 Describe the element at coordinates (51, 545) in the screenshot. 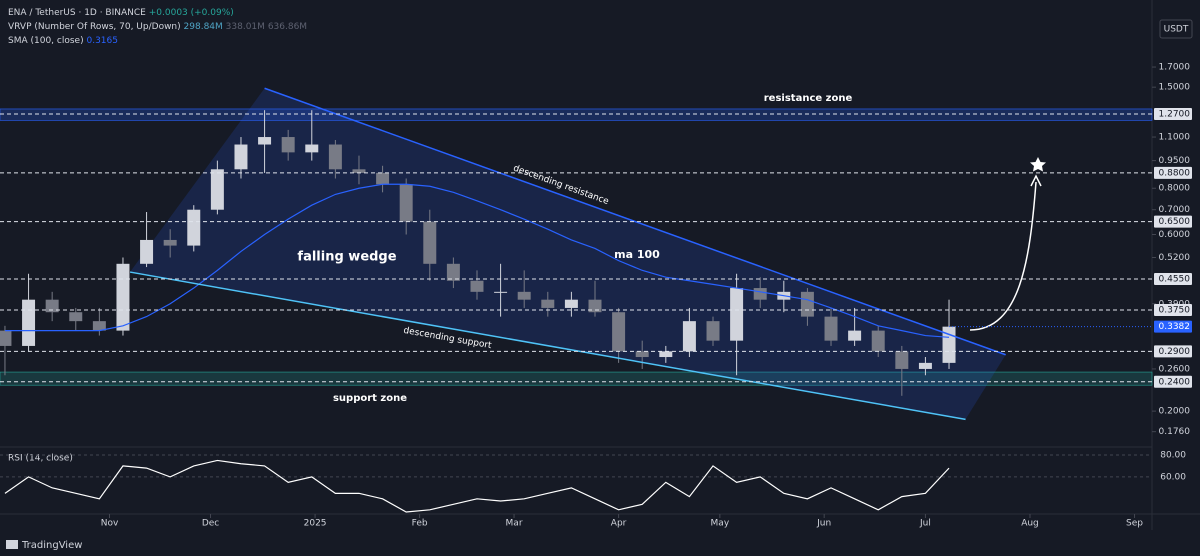

I see `footer-brand: TradingView` at that location.